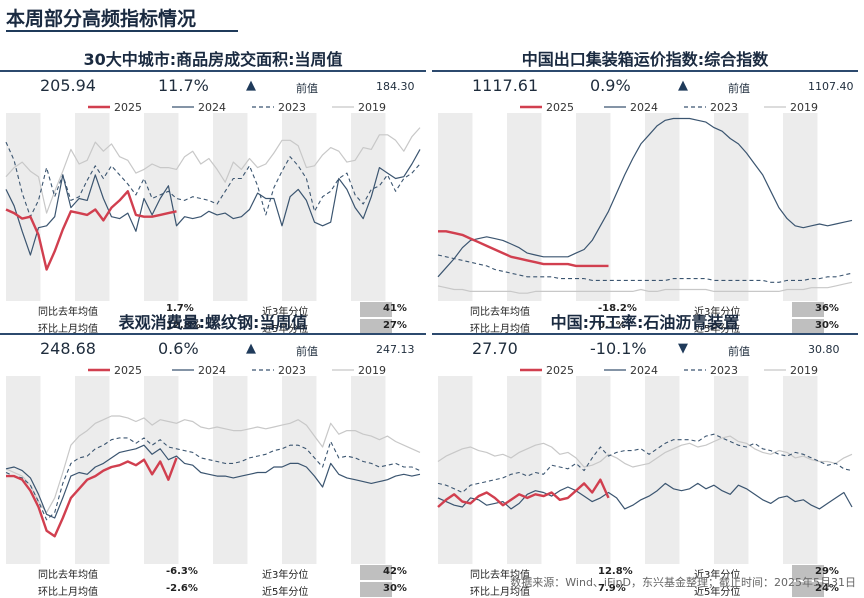 Image resolution: width=864 pixels, height=598 pixels. Describe the element at coordinates (824, 349) in the screenshot. I see `prev-value: 30.80` at that location.